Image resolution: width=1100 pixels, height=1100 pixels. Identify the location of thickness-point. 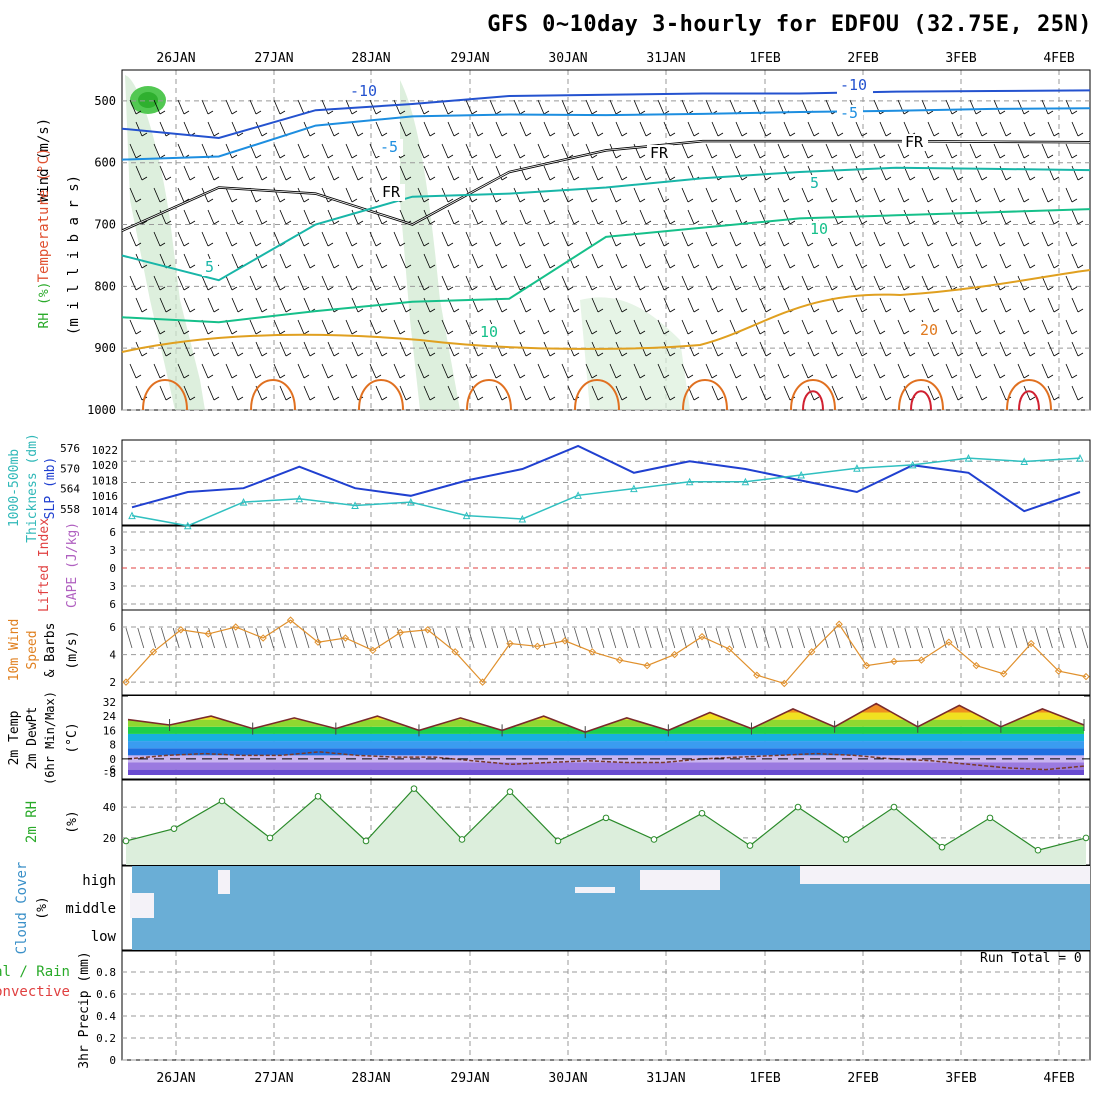
(1024, 461).